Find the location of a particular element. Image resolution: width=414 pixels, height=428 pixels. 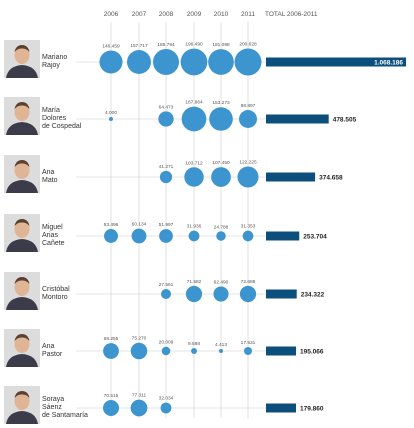

person-name-line: Rajoy is located at coordinates (51, 65).